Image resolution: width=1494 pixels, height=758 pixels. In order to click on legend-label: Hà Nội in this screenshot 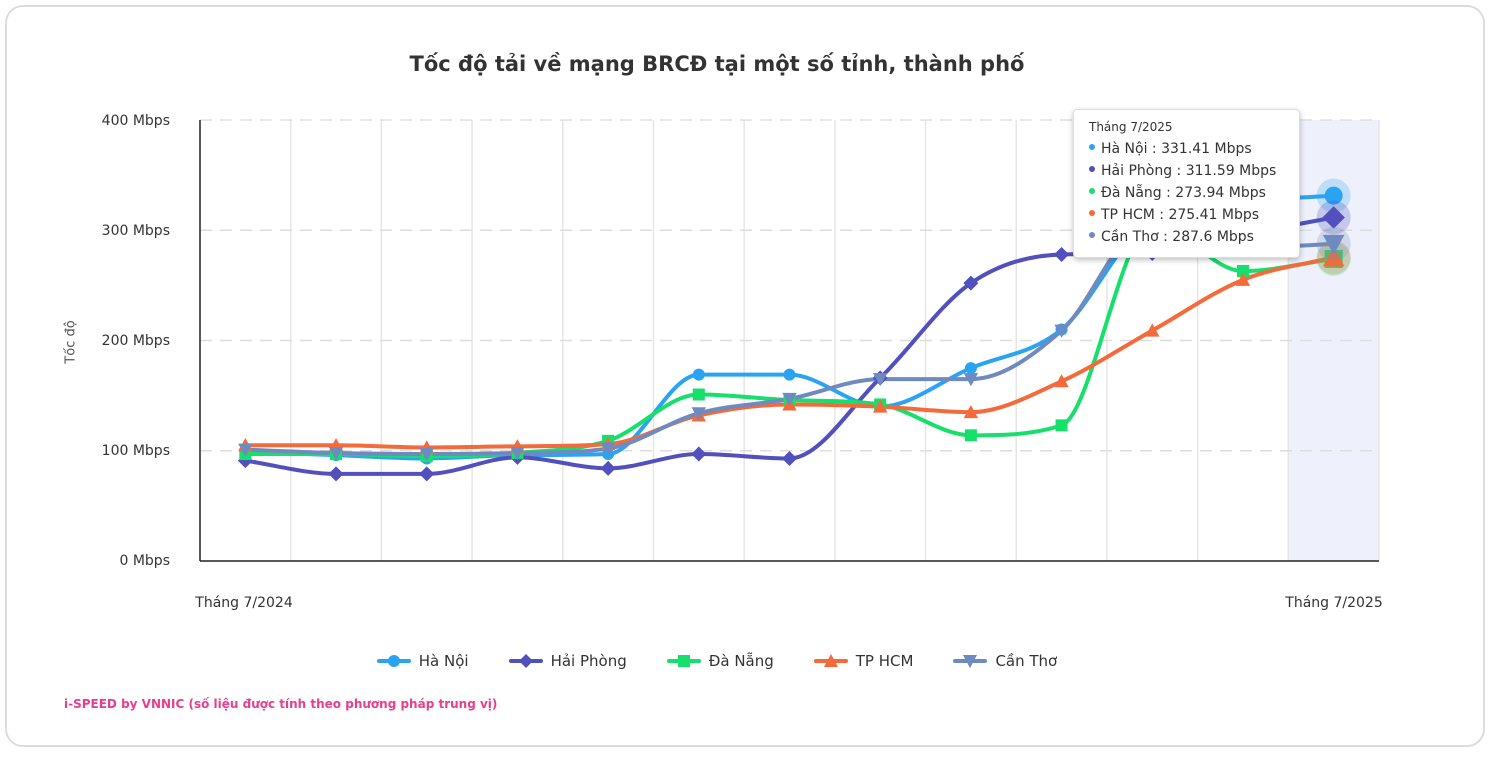, I will do `click(443, 661)`.